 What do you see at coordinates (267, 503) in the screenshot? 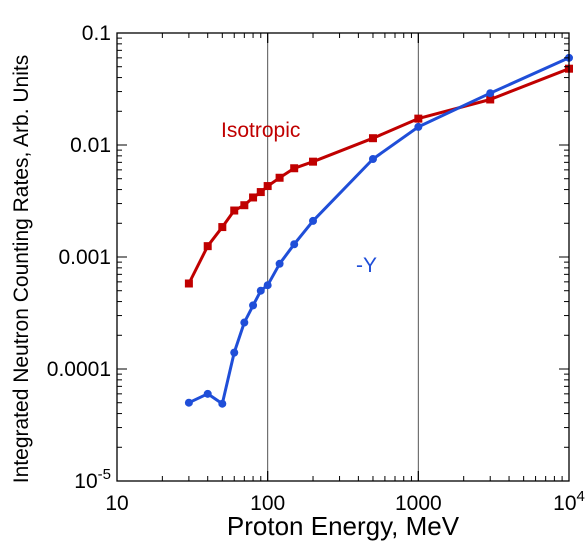
I see `x-tick-label: 100` at bounding box center [267, 503].